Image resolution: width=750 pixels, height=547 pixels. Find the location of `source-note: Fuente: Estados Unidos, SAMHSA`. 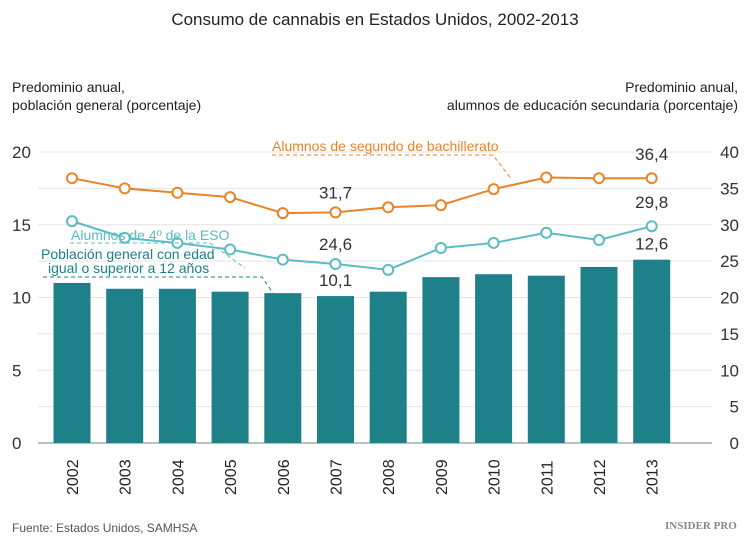

source-note: Fuente: Estados Unidos, SAMHSA is located at coordinates (105, 528).